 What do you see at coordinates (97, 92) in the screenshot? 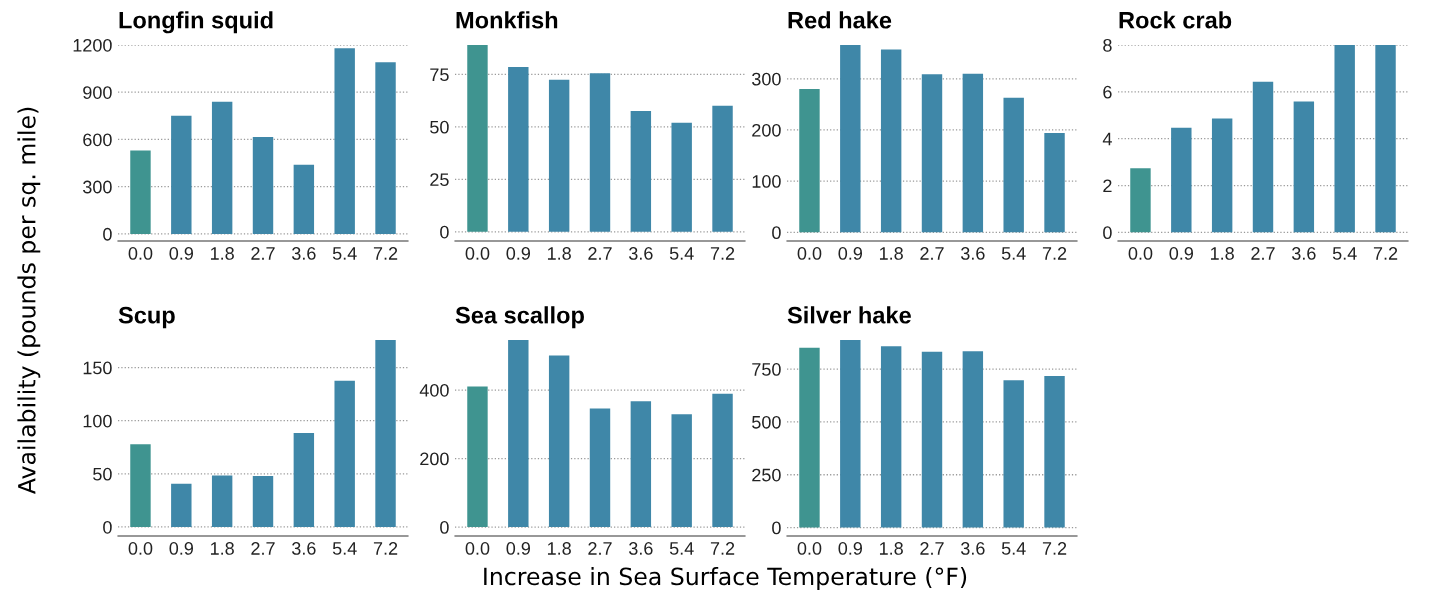
I see `y-tick-label: 900` at bounding box center [97, 92].